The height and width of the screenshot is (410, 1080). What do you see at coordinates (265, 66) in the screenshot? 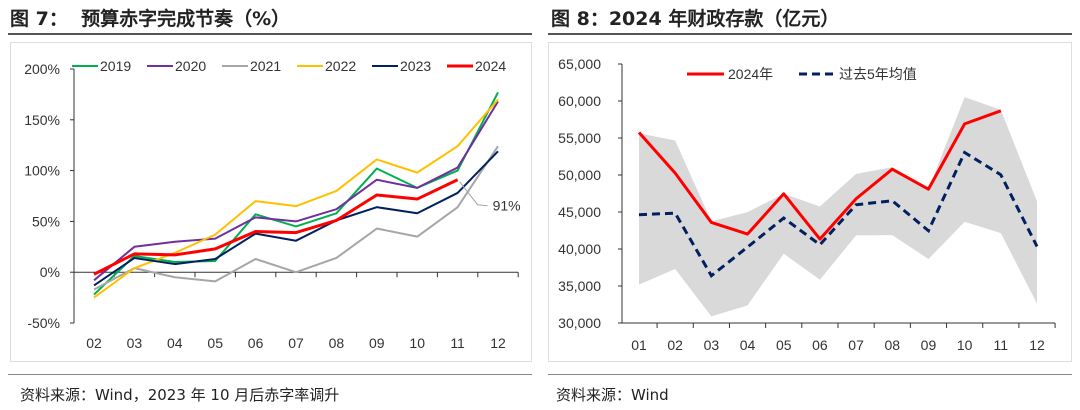
I see `legend-label-2021: 2021` at bounding box center [265, 66].